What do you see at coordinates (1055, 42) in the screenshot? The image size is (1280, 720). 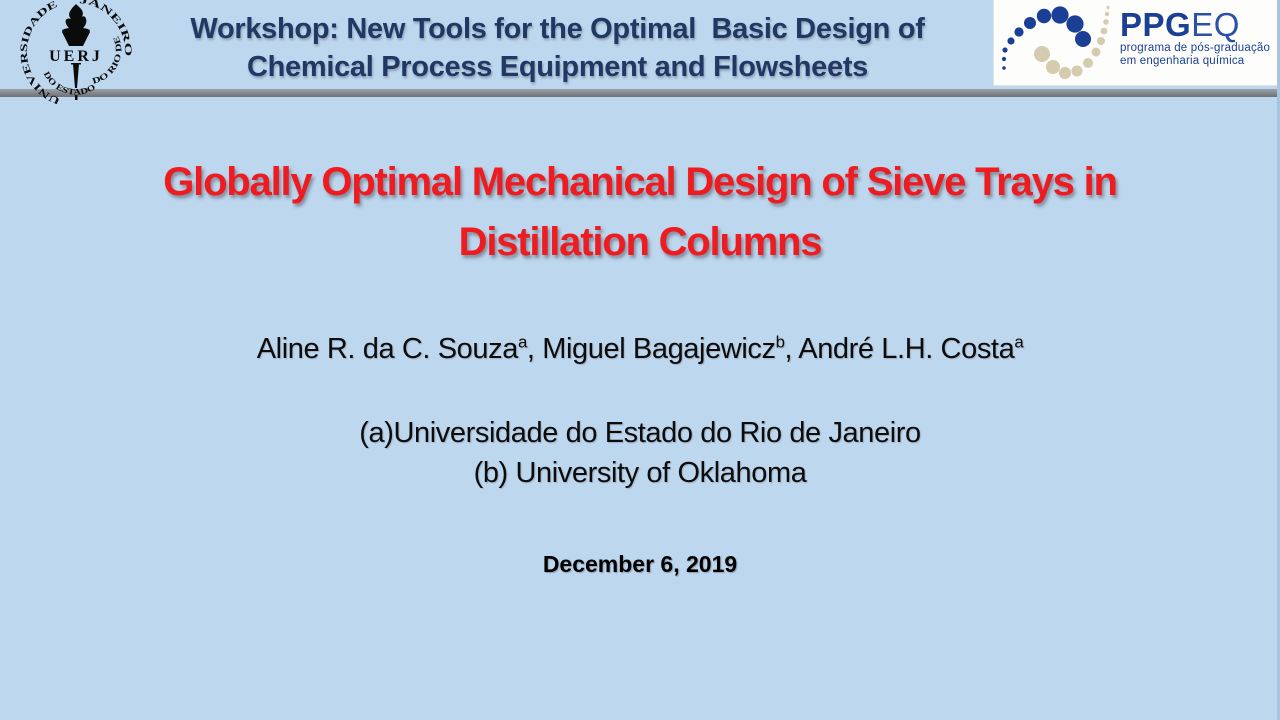 I see `ppgeq-dots-icon` at bounding box center [1055, 42].